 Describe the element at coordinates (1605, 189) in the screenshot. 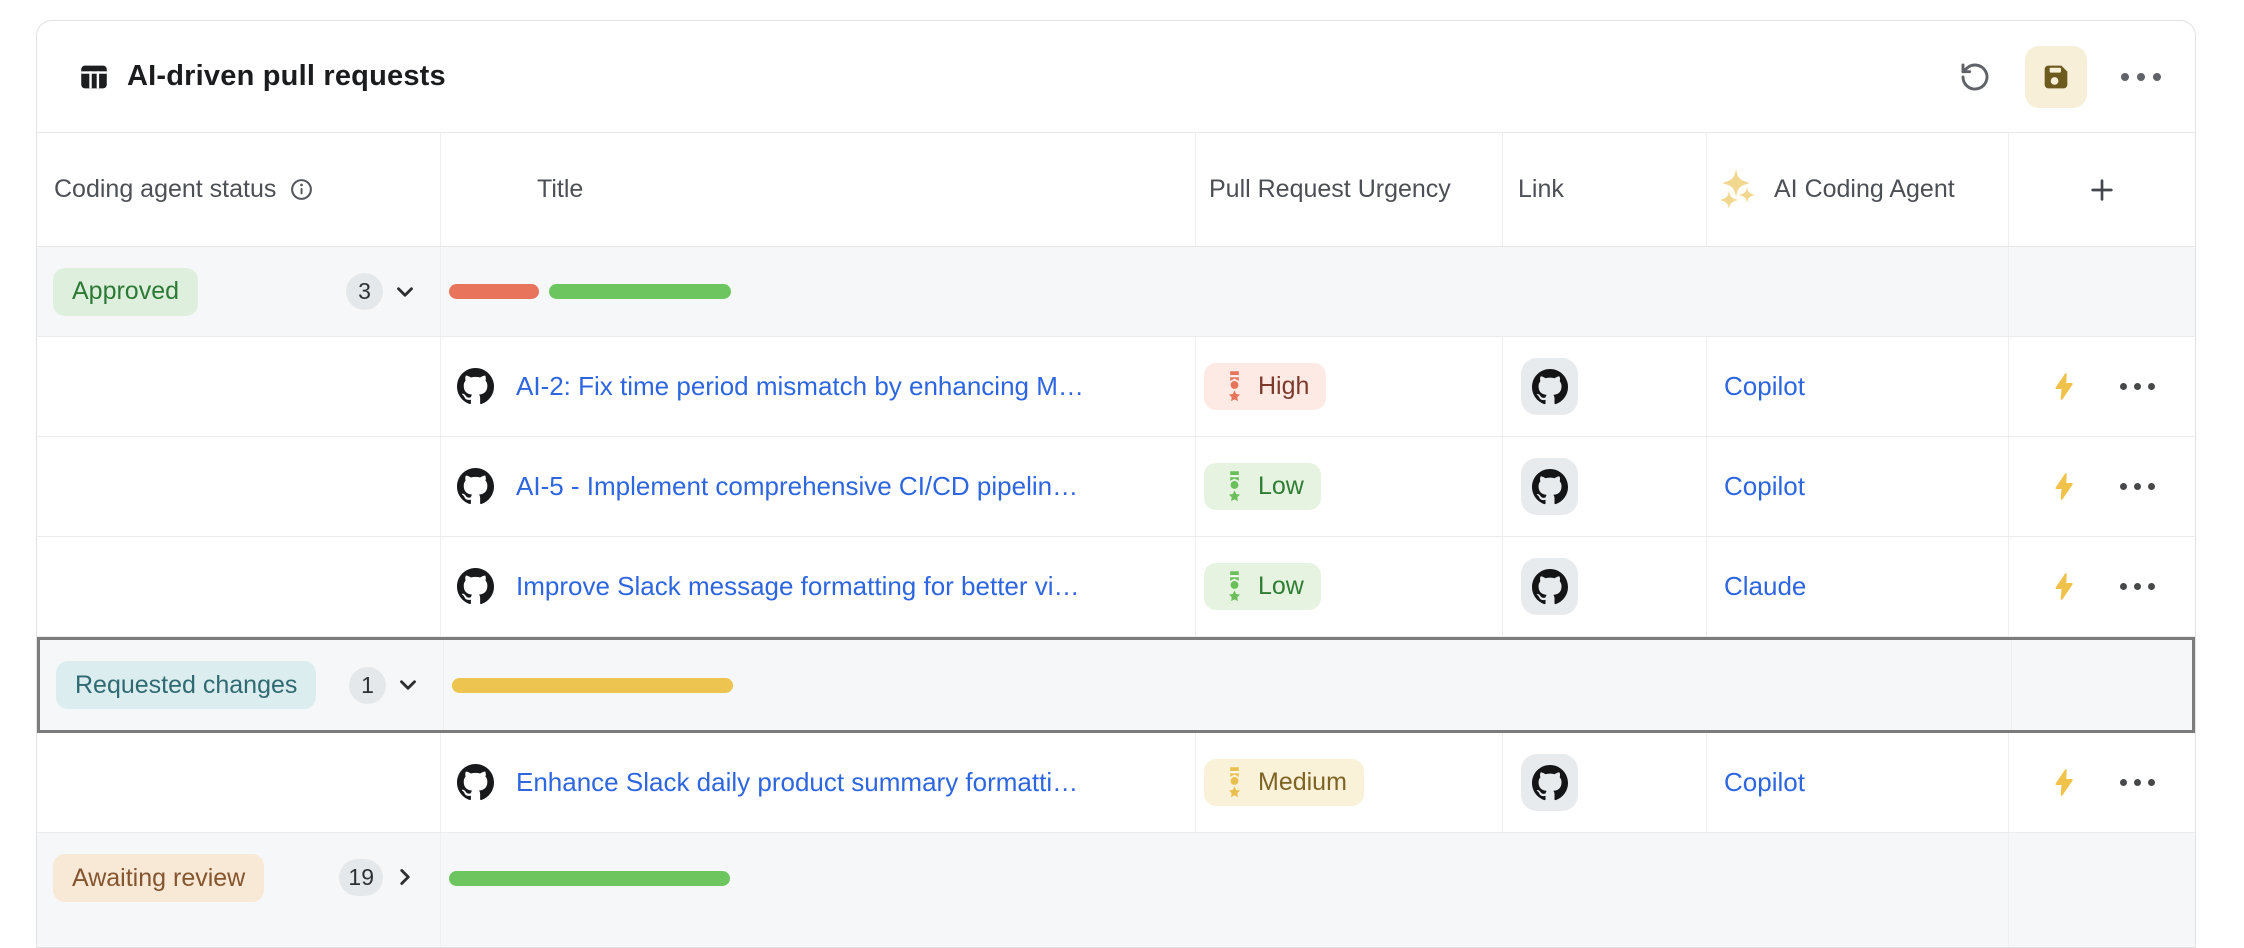

I see `column-header-link: Link` at that location.